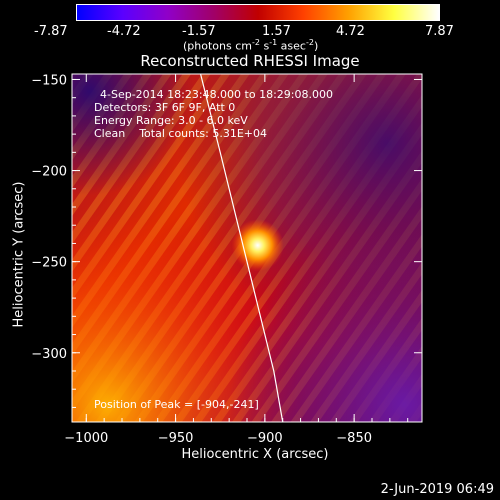 Image resolution: width=500 pixels, height=500 pixels. What do you see at coordinates (439, 31) in the screenshot?
I see `colorbar-tick-label: 7.87` at bounding box center [439, 31].